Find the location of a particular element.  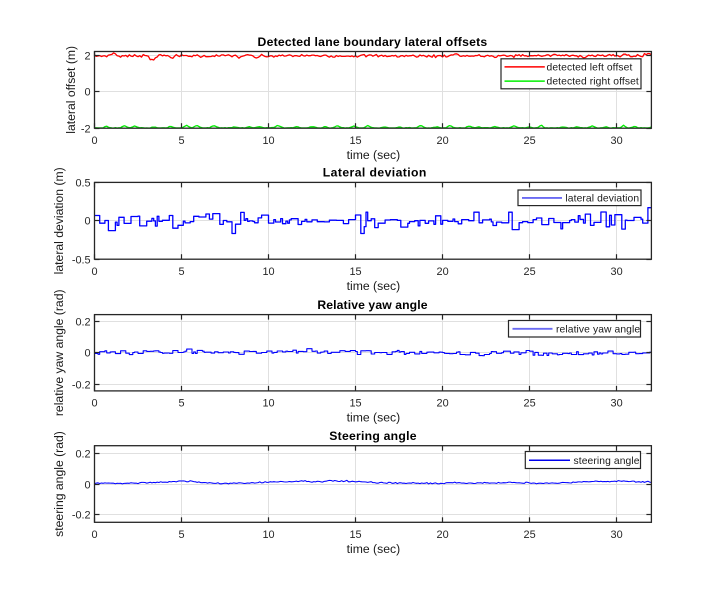

svg-text: Relative yaw angle is located at coordinates (372, 305).